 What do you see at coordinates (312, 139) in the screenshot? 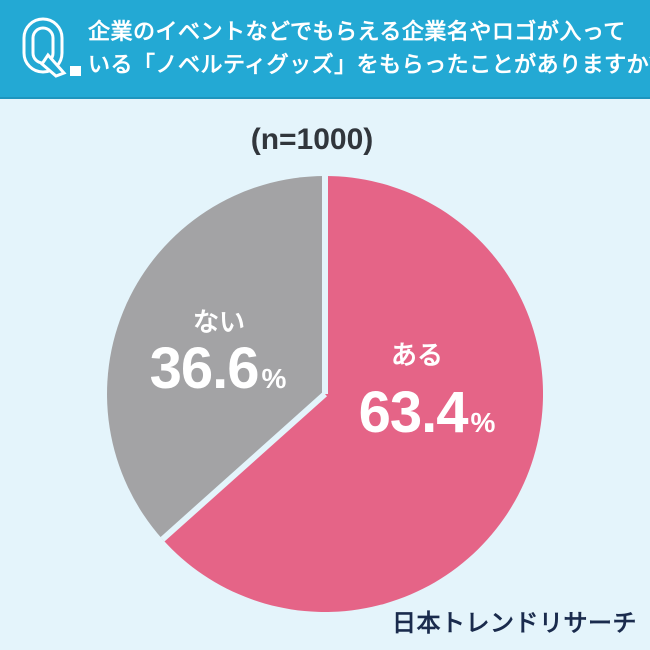
I see `sample-size-label: (n=1000)` at bounding box center [312, 139].